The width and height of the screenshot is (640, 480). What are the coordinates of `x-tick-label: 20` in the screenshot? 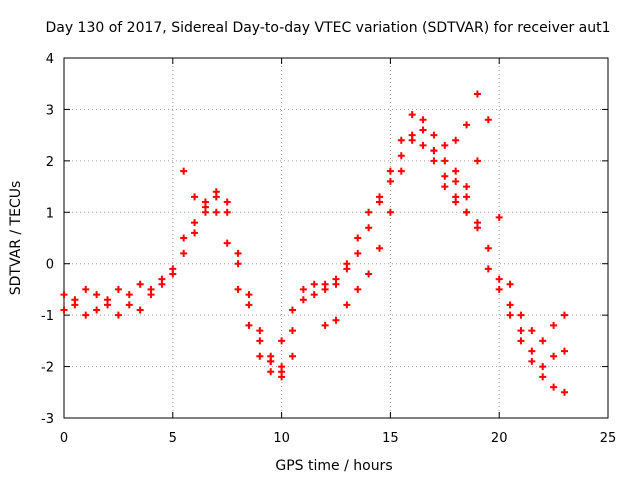 It's located at (499, 438).